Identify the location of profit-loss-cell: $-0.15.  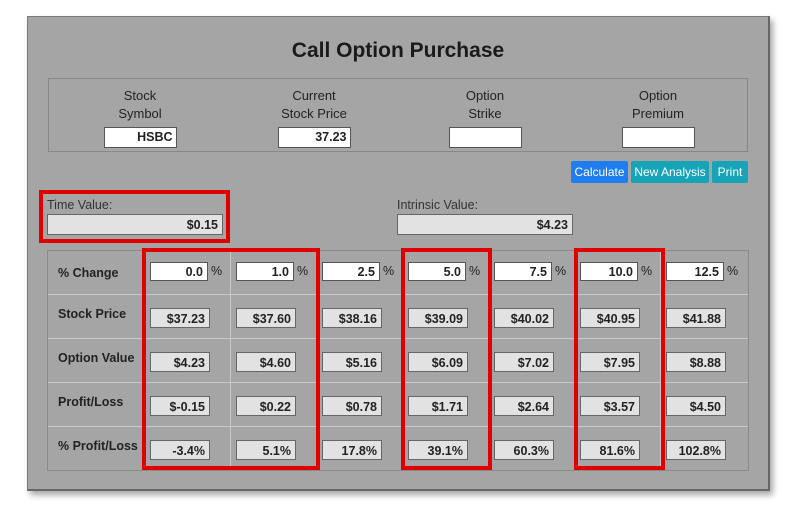
(180, 406).